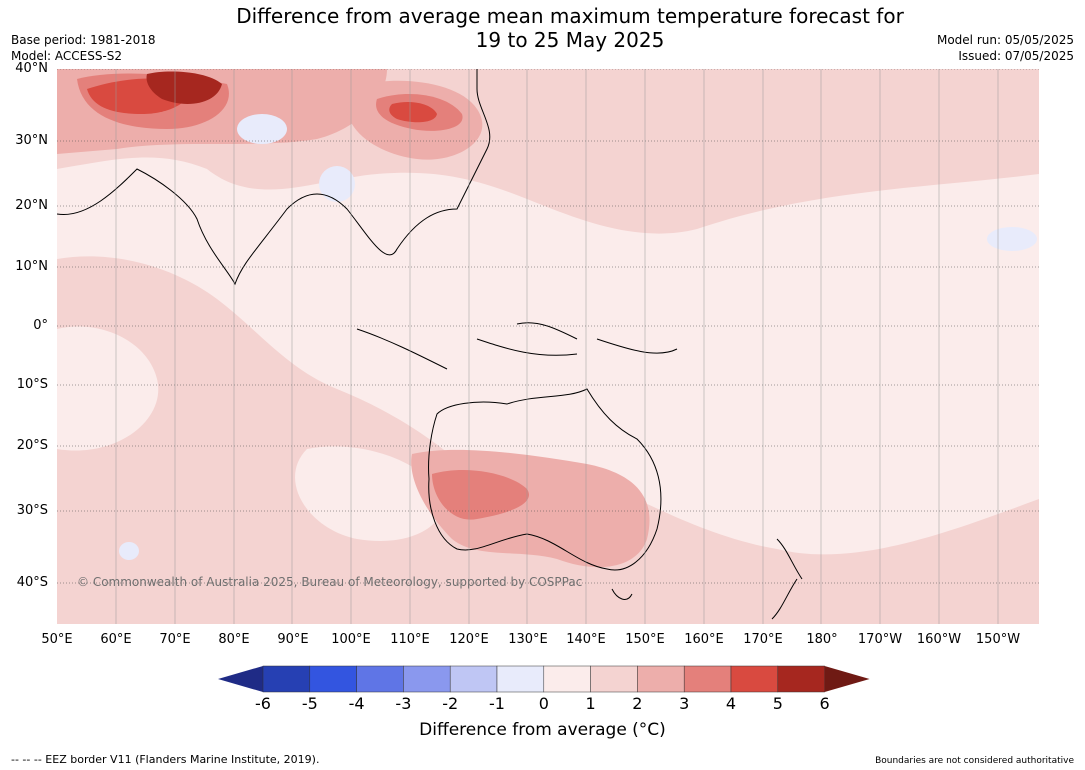 This screenshot has height=770, width=1085. What do you see at coordinates (778, 703) in the screenshot?
I see `colorbar-tick-label: 5` at bounding box center [778, 703].